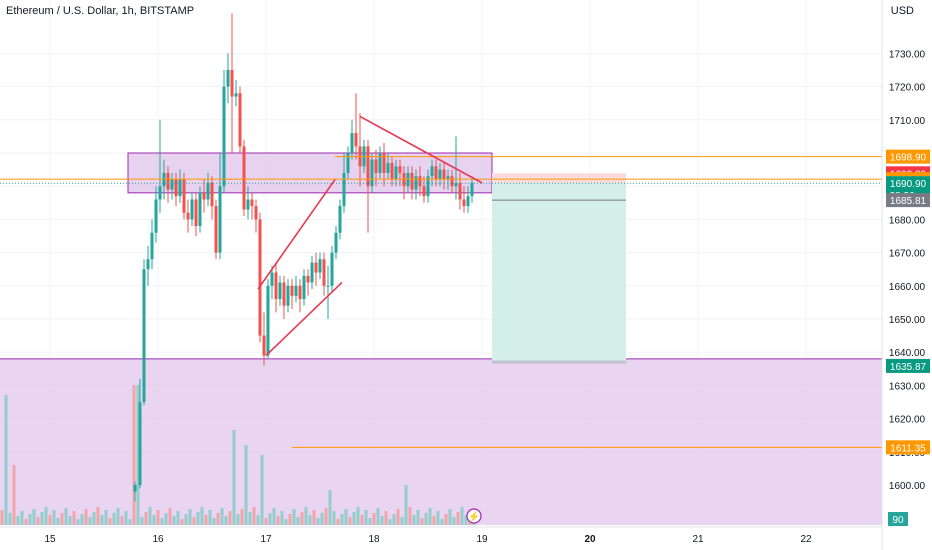 This screenshot has width=932, height=550. What do you see at coordinates (907, 54) in the screenshot?
I see `y-tick-label: 1730.00` at bounding box center [907, 54].